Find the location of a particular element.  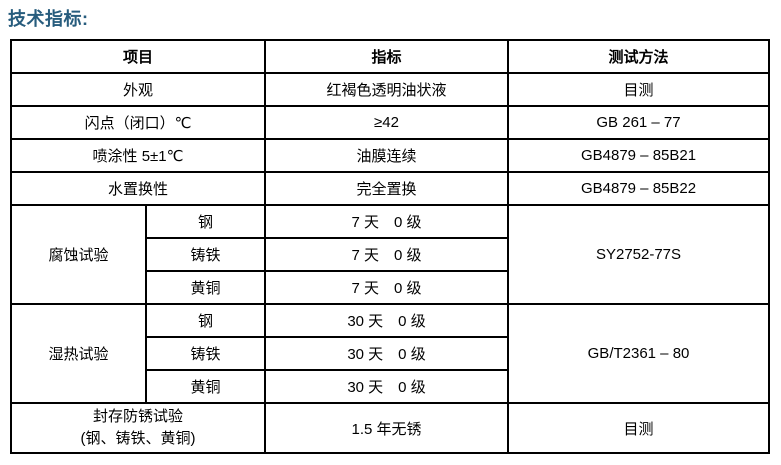

cell-method: GB4879 – 85B21 is located at coordinates (639, 155).